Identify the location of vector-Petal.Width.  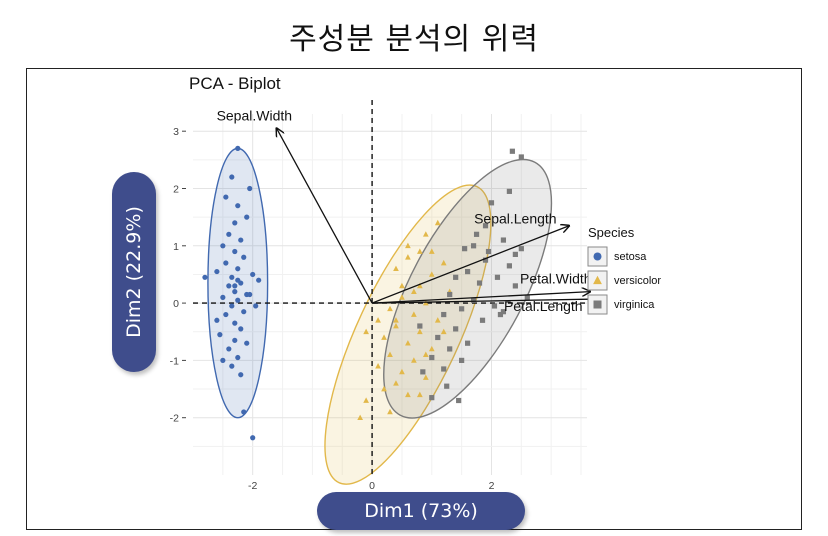
(481, 298).